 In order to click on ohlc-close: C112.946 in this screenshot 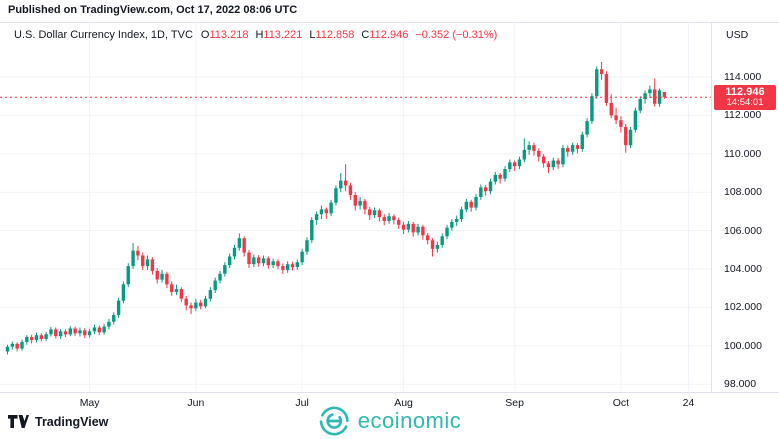, I will do `click(385, 35)`.